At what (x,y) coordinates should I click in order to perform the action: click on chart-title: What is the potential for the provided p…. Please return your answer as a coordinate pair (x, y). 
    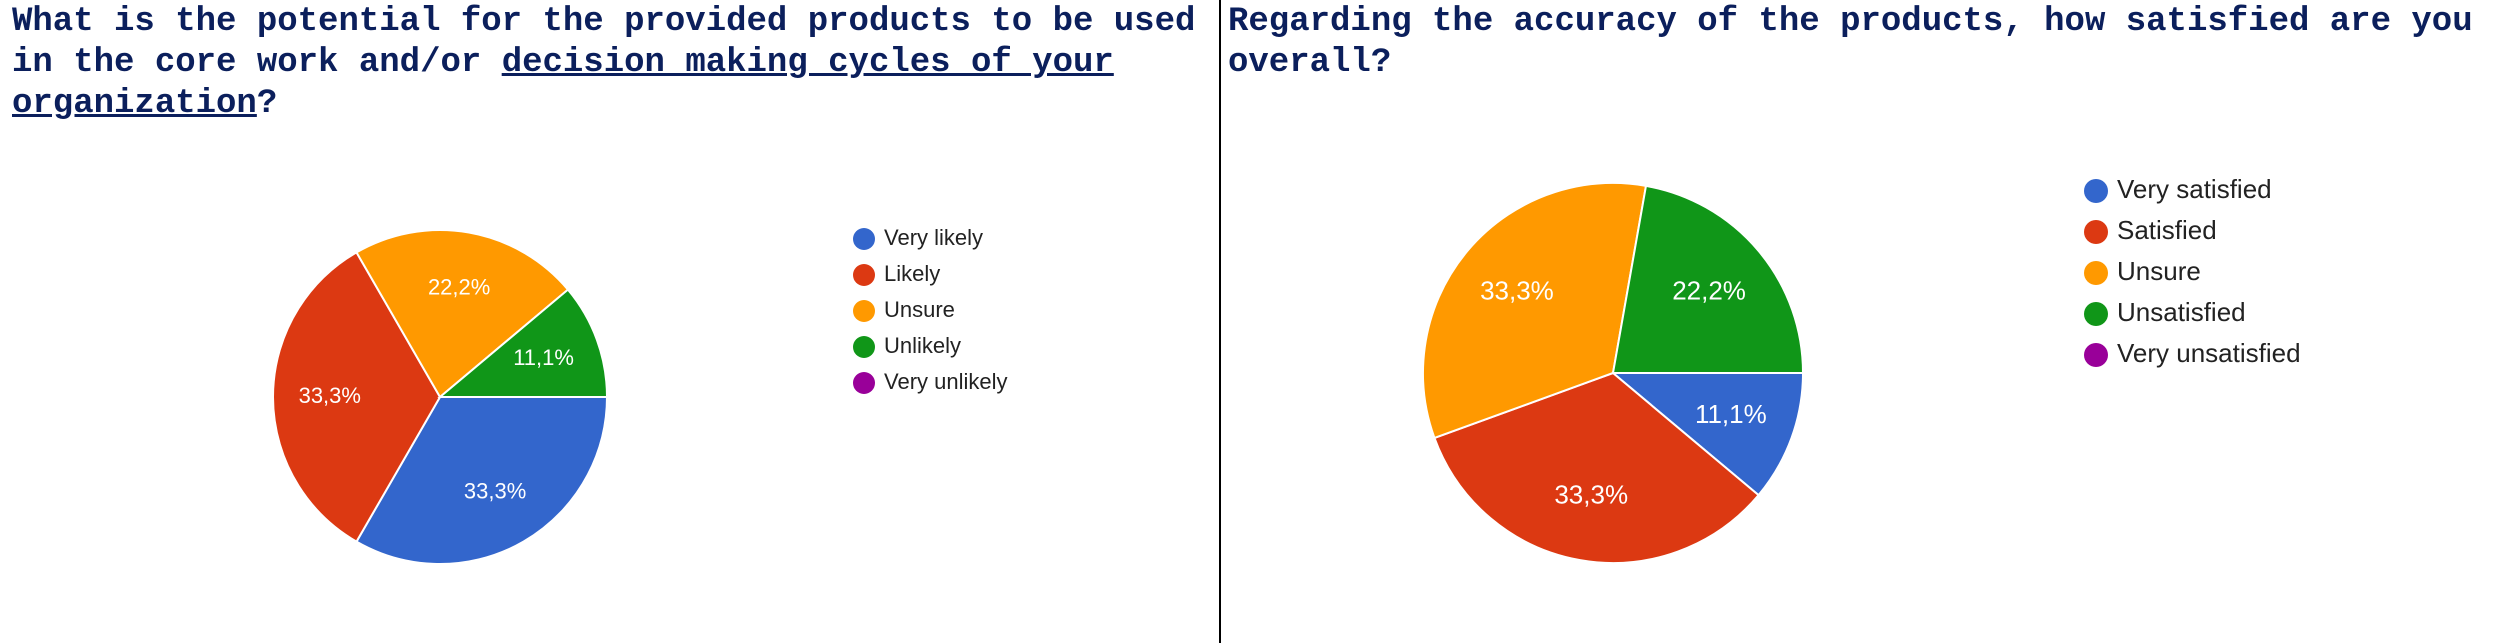
    Looking at the image, I should click on (614, 63).